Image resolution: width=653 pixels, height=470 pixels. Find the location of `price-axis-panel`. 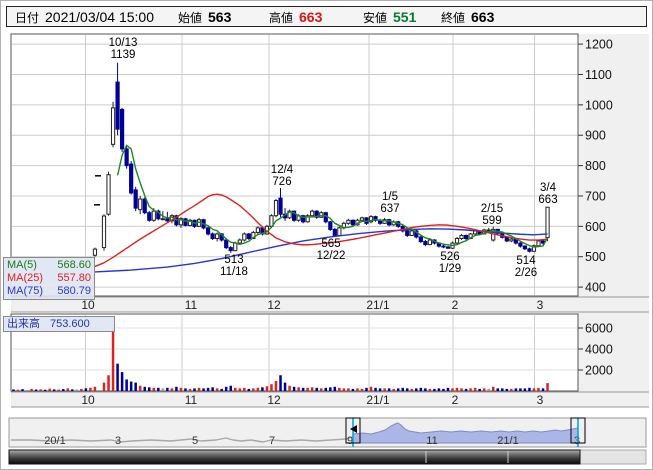

price-axis-panel is located at coordinates (613, 220).